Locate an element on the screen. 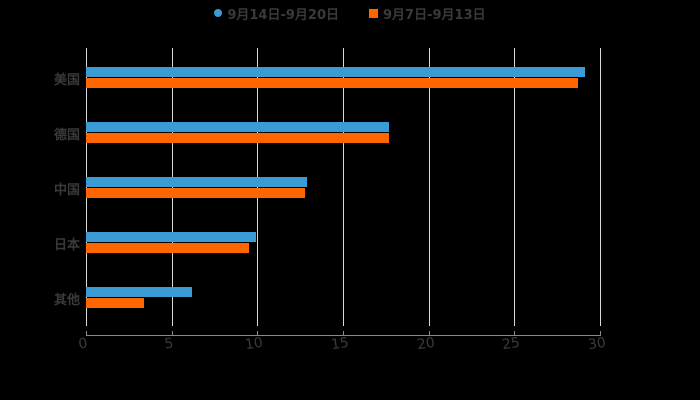 The height and width of the screenshot is (400, 700). y-category-label: 其他 is located at coordinates (66, 300).